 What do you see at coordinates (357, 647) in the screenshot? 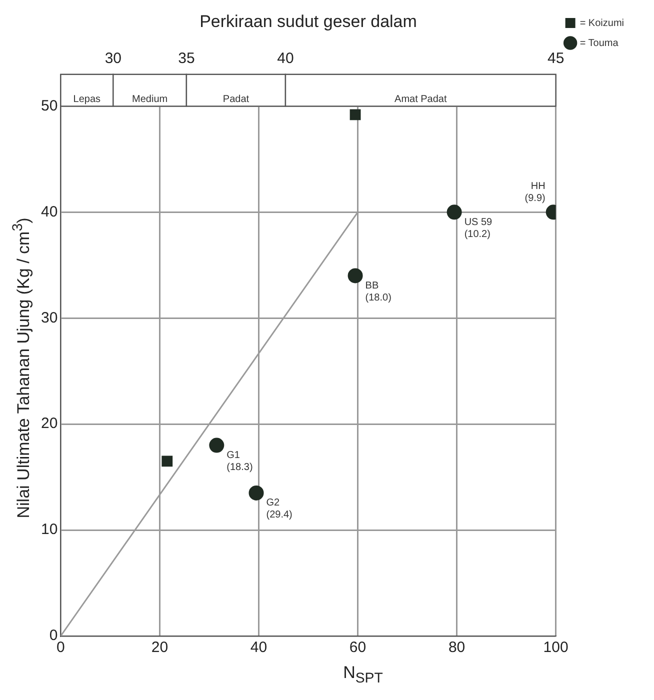
I see `x-tick-label: 60` at bounding box center [357, 647].